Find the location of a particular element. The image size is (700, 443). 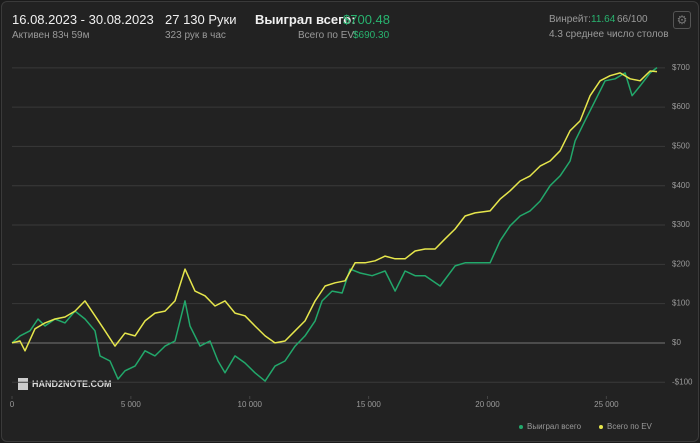

x-tick-label: 10 000 is located at coordinates (250, 404).